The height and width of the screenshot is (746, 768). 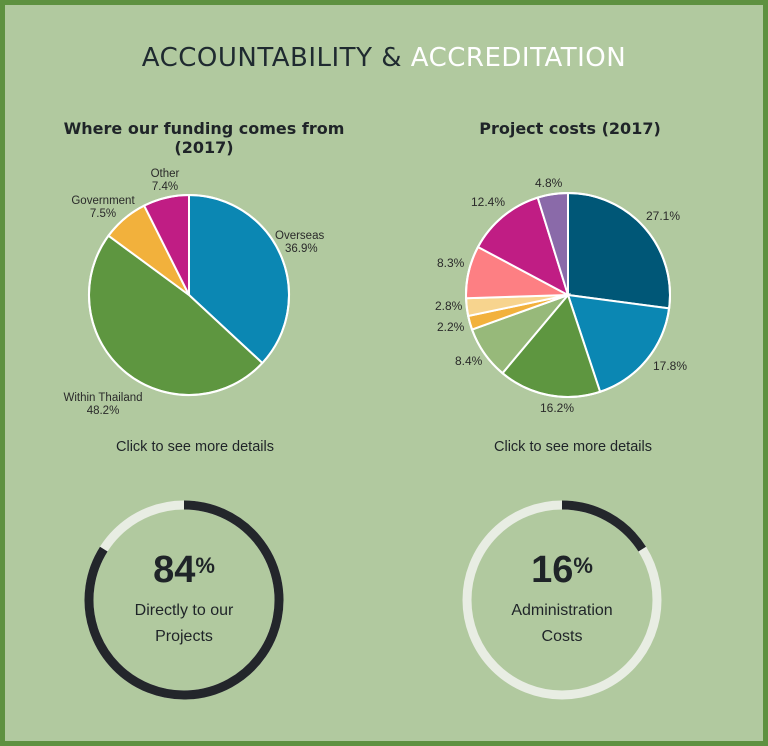 I want to click on admin-ring-text: 16% Administration Costs, so click(x=562, y=600).